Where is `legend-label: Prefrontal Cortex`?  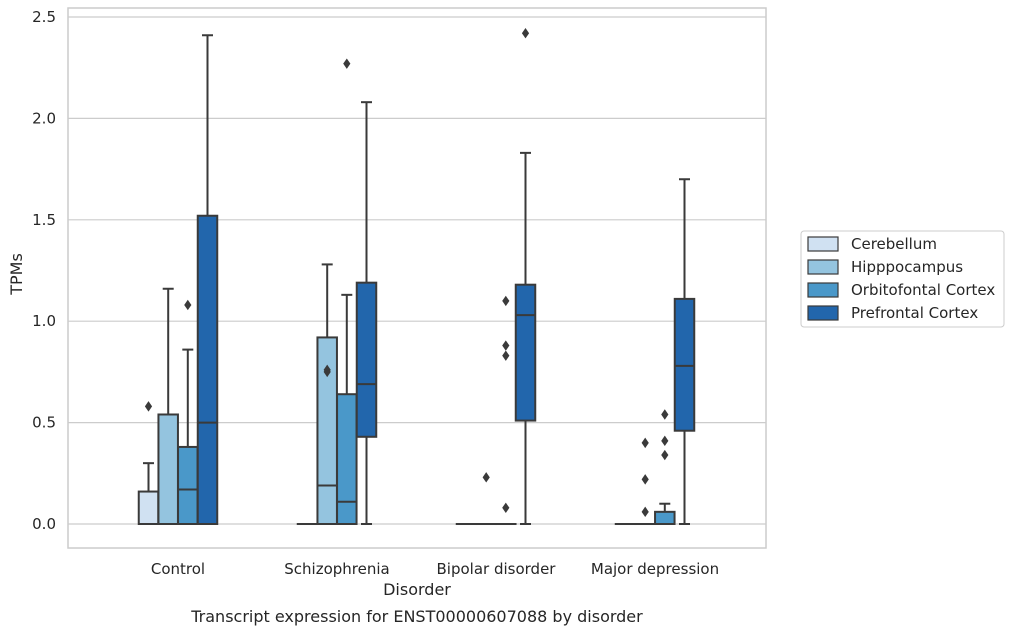 legend-label: Prefrontal Cortex is located at coordinates (914, 313).